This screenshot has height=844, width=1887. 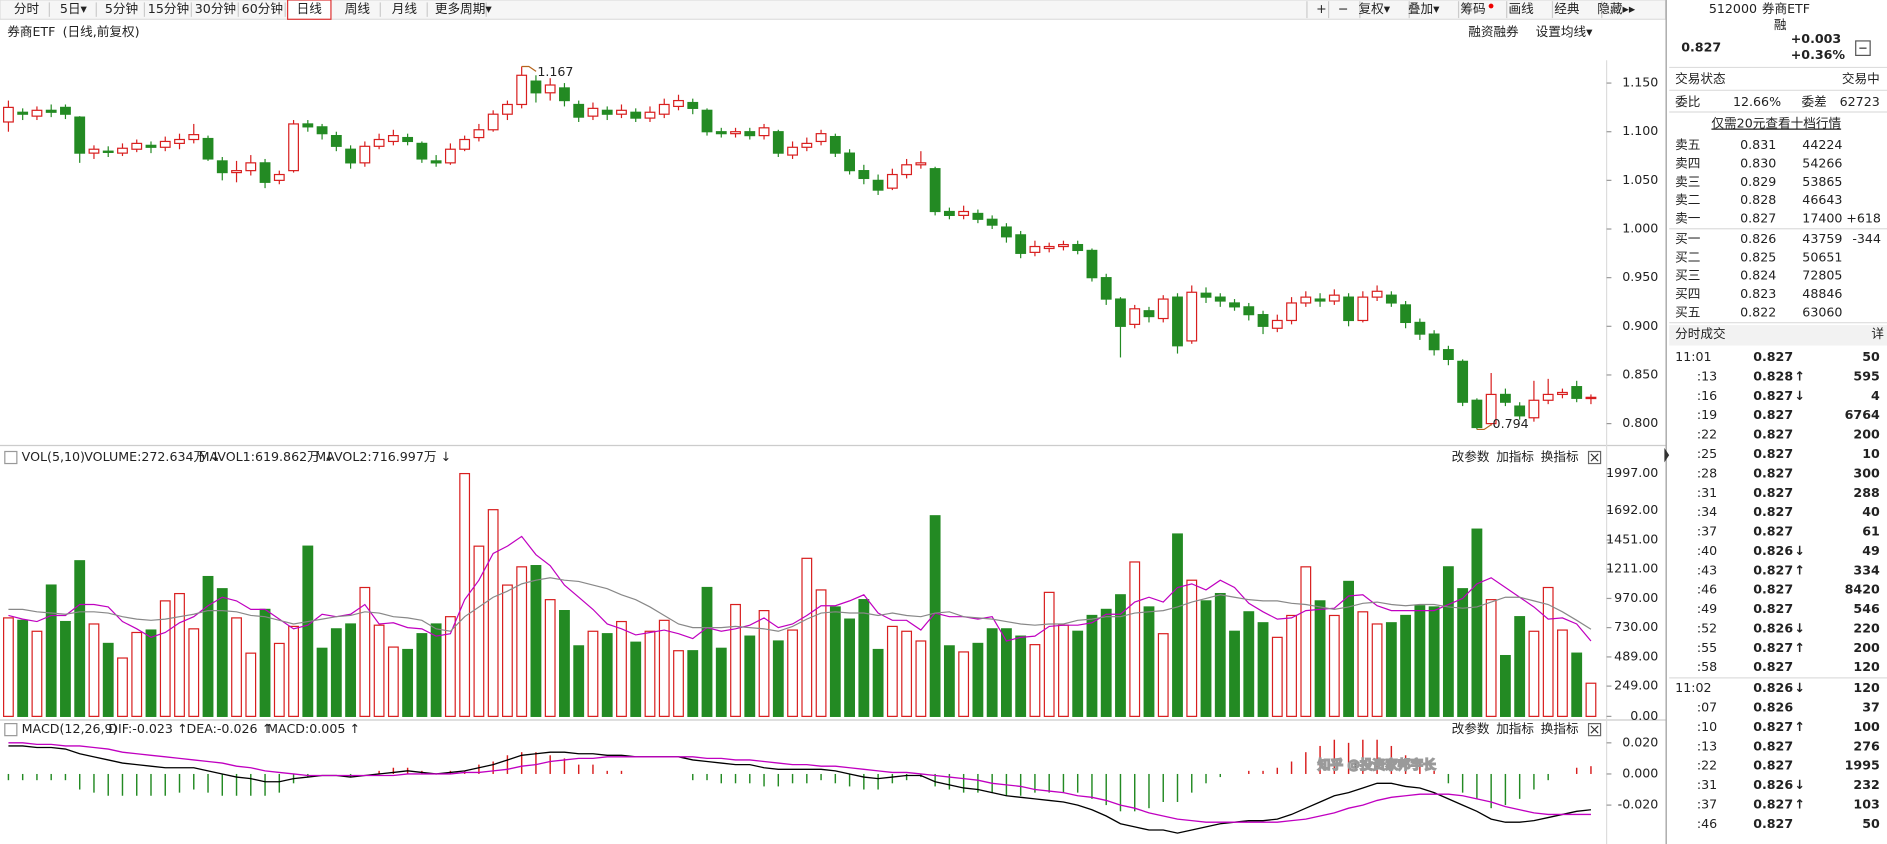 I want to click on legend-entry: MACD:0.005 ↑, so click(x=313, y=728).